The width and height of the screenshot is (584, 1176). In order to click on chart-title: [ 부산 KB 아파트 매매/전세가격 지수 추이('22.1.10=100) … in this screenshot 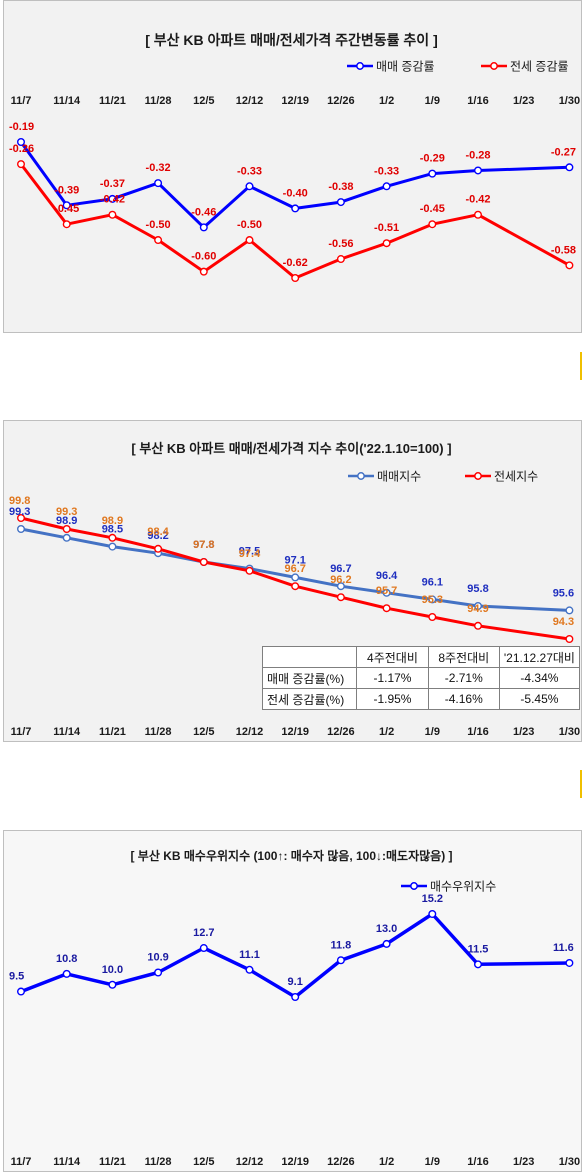, I will do `click(291, 448)`.